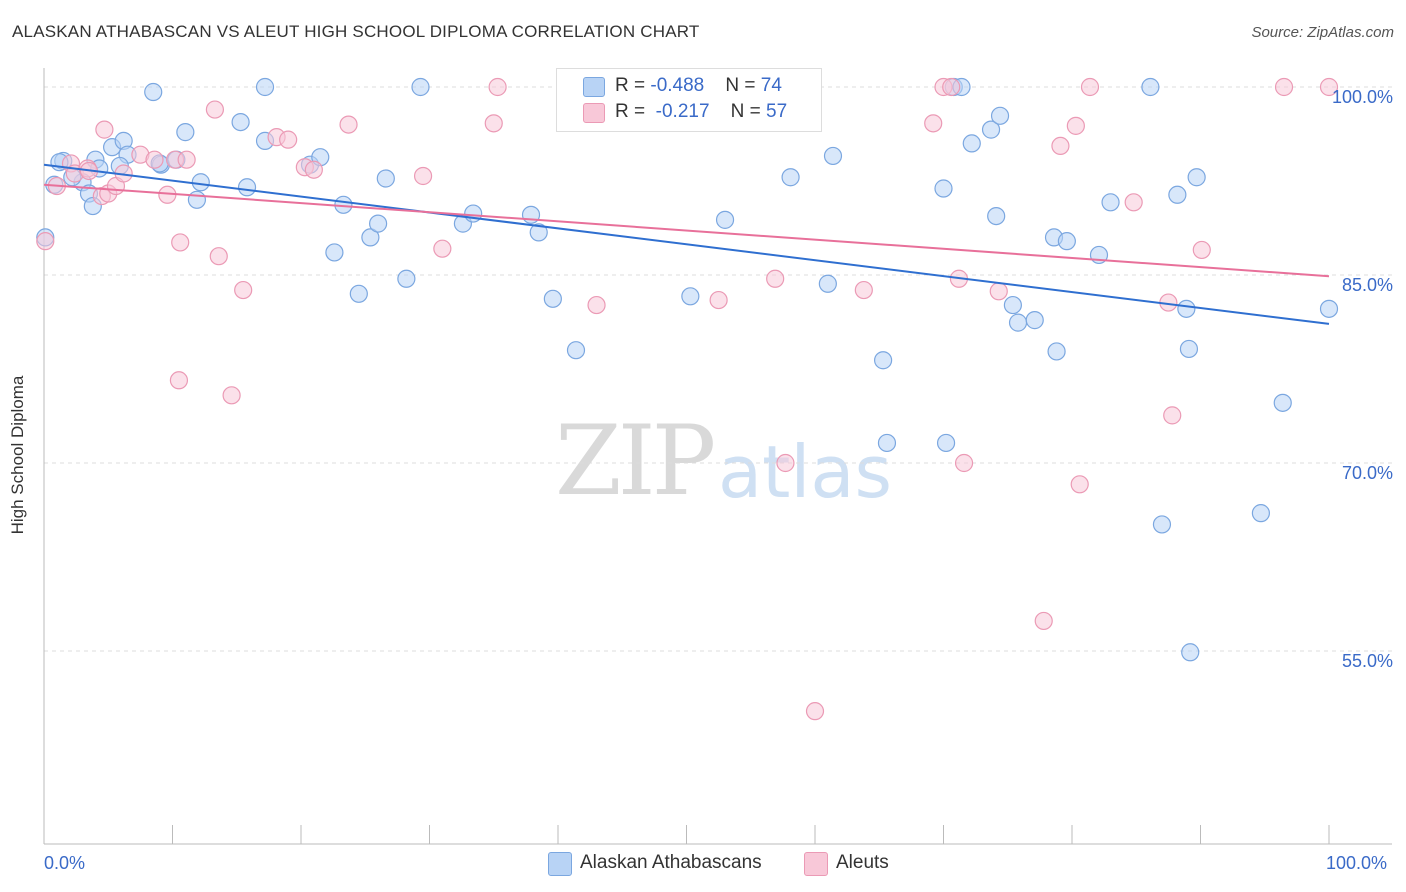 The image size is (1406, 892). I want to click on y-tick-label: 100.0%, so click(1362, 97).